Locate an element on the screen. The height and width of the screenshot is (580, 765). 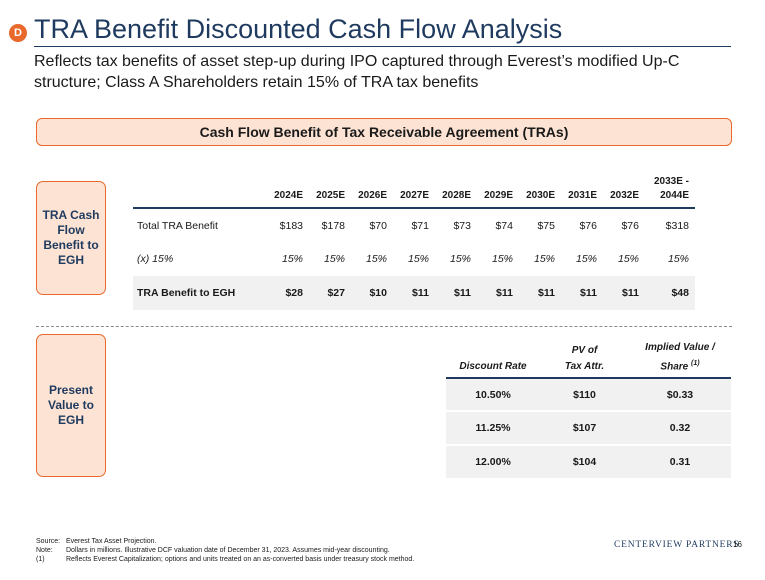
side-label-present-value: Present Value to EGH is located at coordinates (71, 405).